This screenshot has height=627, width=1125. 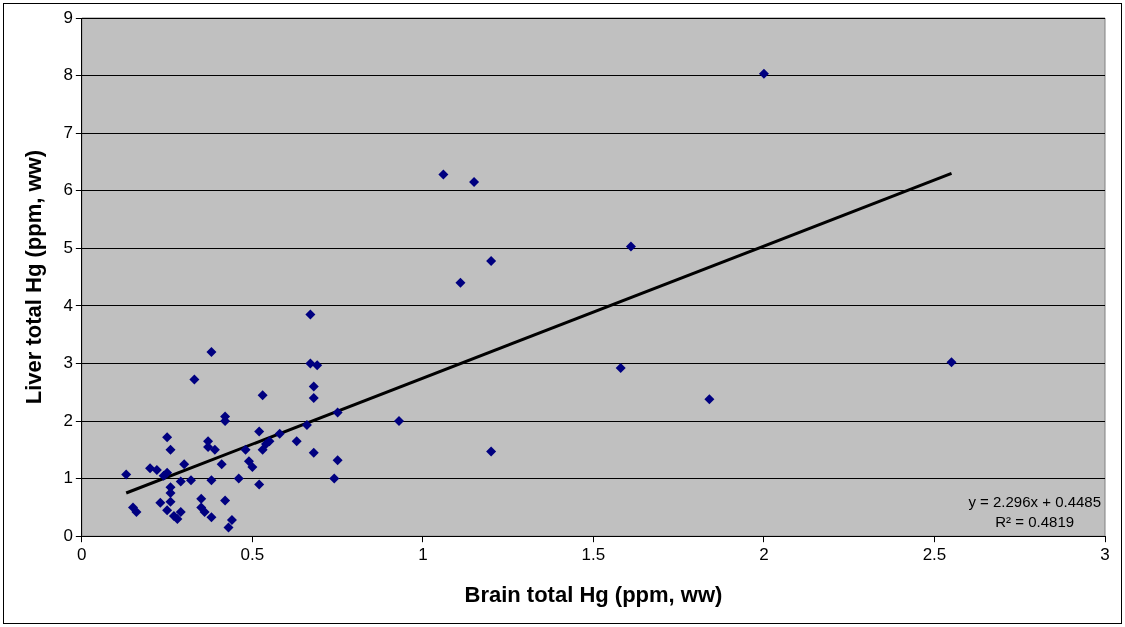 What do you see at coordinates (68, 305) in the screenshot?
I see `y-tick-label: 4` at bounding box center [68, 305].